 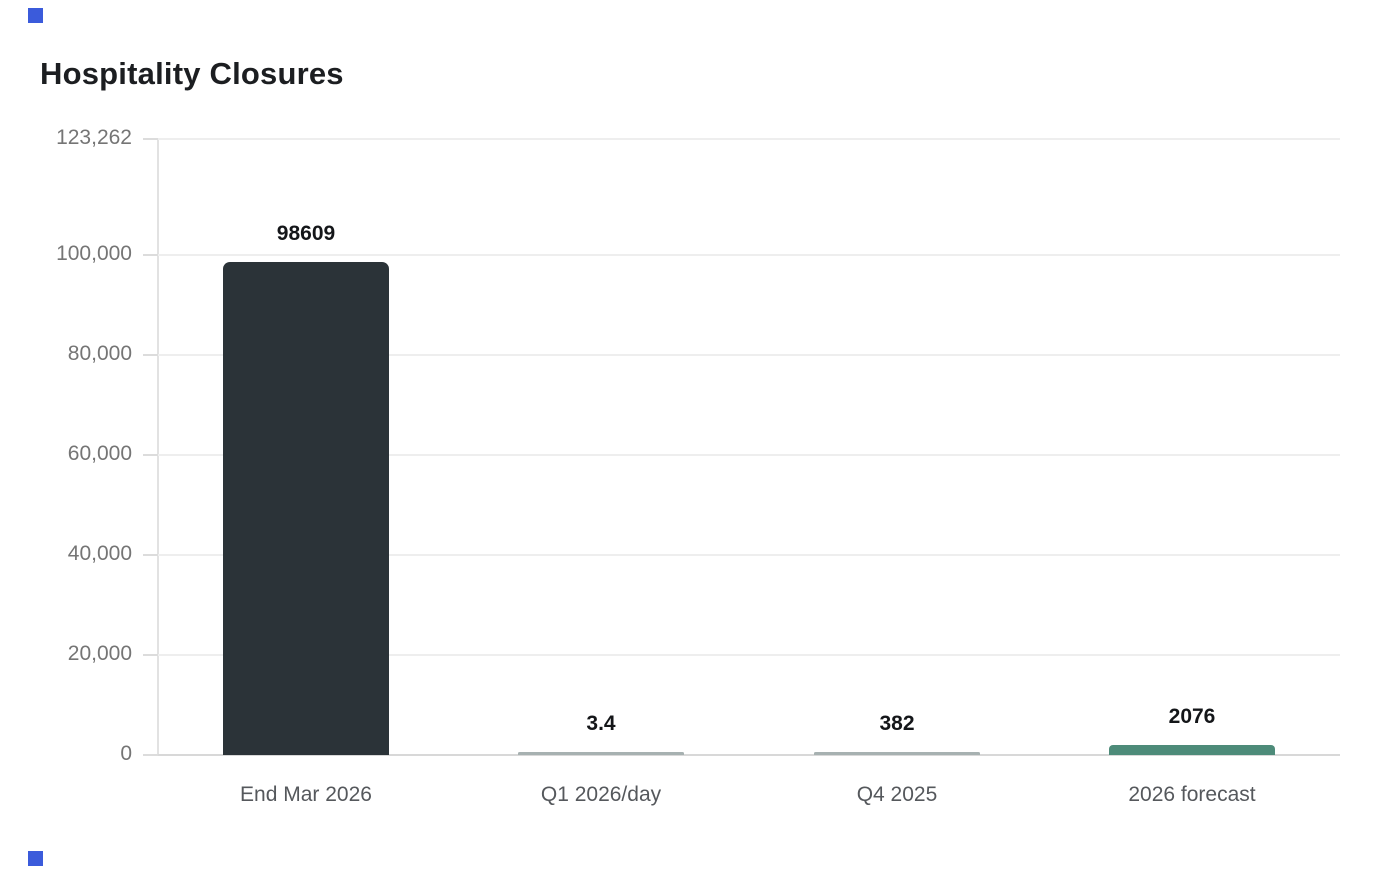 What do you see at coordinates (601, 723) in the screenshot?
I see `bar-value-label: 3.4` at bounding box center [601, 723].